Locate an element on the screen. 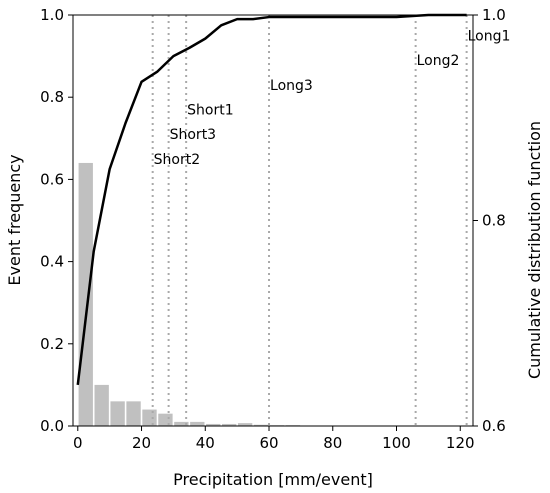 The height and width of the screenshot is (493, 550). y-right-tick-label: 0.6 is located at coordinates (494, 426).